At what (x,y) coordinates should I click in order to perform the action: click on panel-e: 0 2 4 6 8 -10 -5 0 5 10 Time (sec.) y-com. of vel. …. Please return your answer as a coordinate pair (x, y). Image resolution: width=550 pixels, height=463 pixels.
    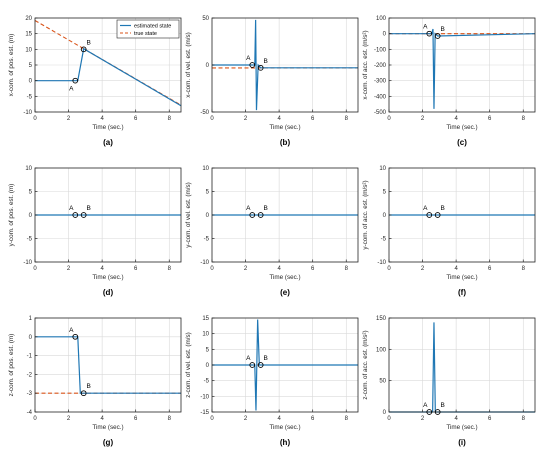
    Looking at the image, I should click on (272, 231).